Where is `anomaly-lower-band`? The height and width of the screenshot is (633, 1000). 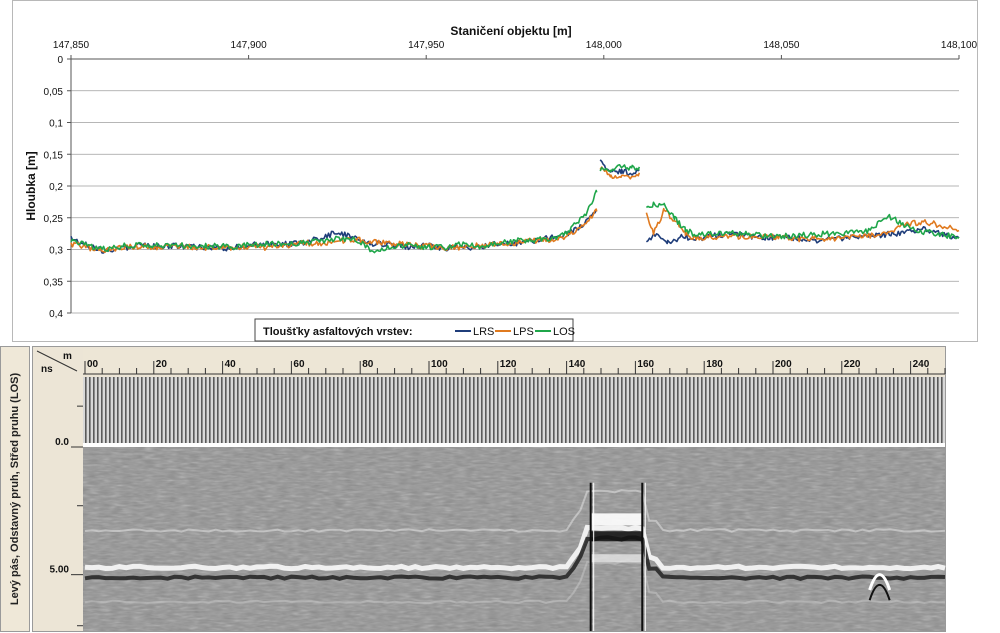
anomaly-lower-band is located at coordinates (616, 558).